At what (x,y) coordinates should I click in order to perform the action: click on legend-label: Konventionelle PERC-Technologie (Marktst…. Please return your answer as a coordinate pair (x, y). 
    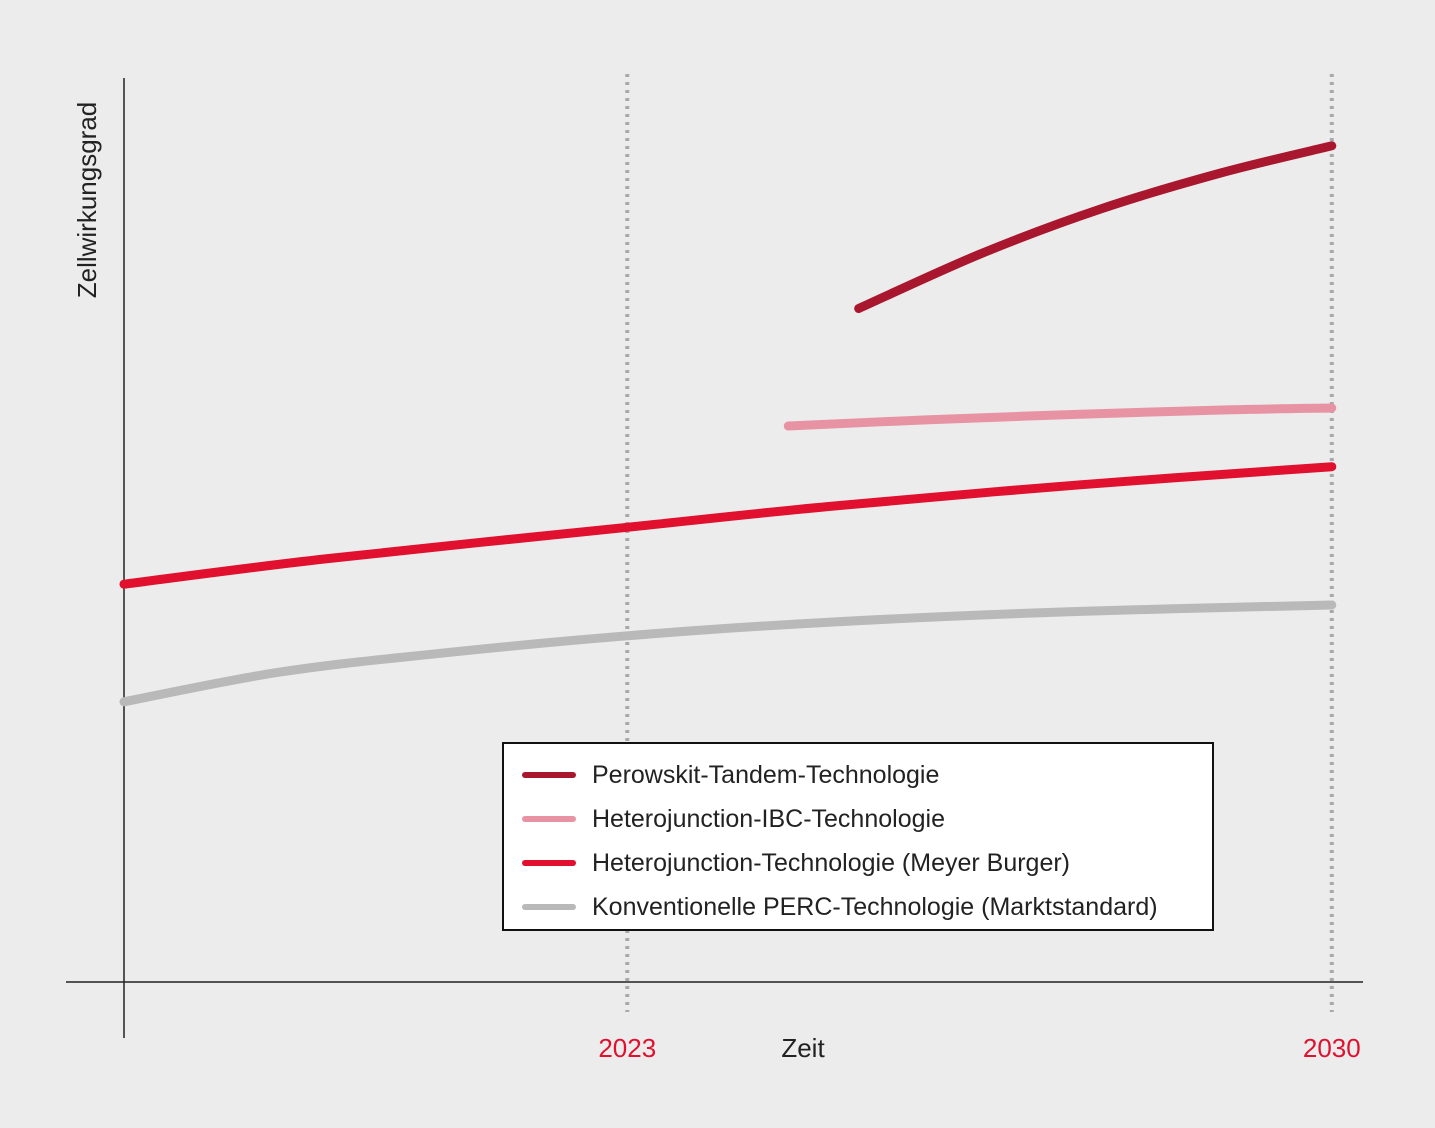
    Looking at the image, I should click on (875, 906).